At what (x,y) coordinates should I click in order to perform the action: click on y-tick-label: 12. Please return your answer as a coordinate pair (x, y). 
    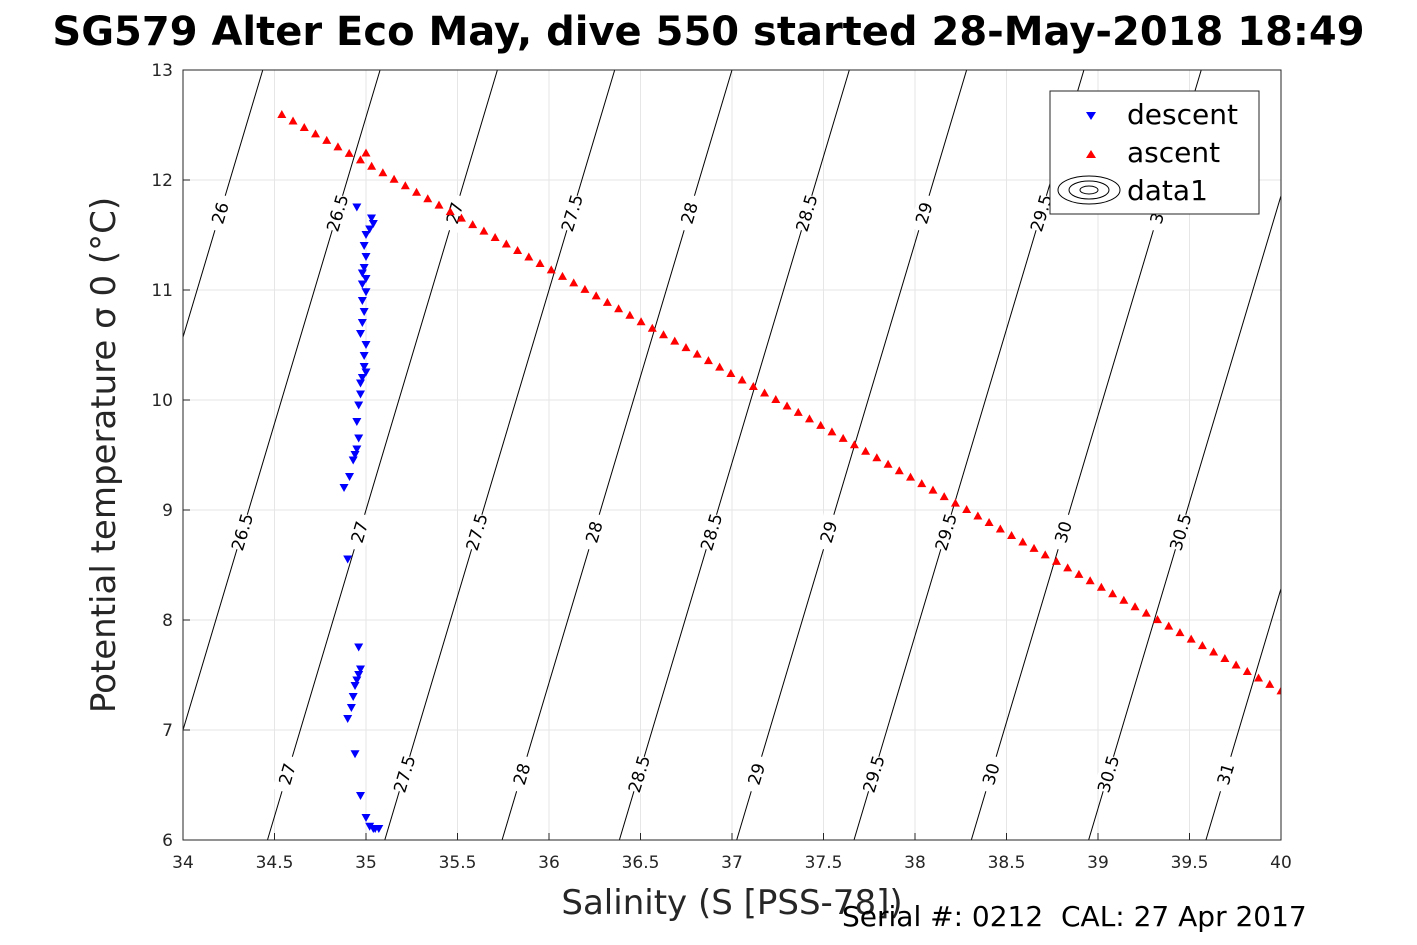
    Looking at the image, I should click on (162, 181).